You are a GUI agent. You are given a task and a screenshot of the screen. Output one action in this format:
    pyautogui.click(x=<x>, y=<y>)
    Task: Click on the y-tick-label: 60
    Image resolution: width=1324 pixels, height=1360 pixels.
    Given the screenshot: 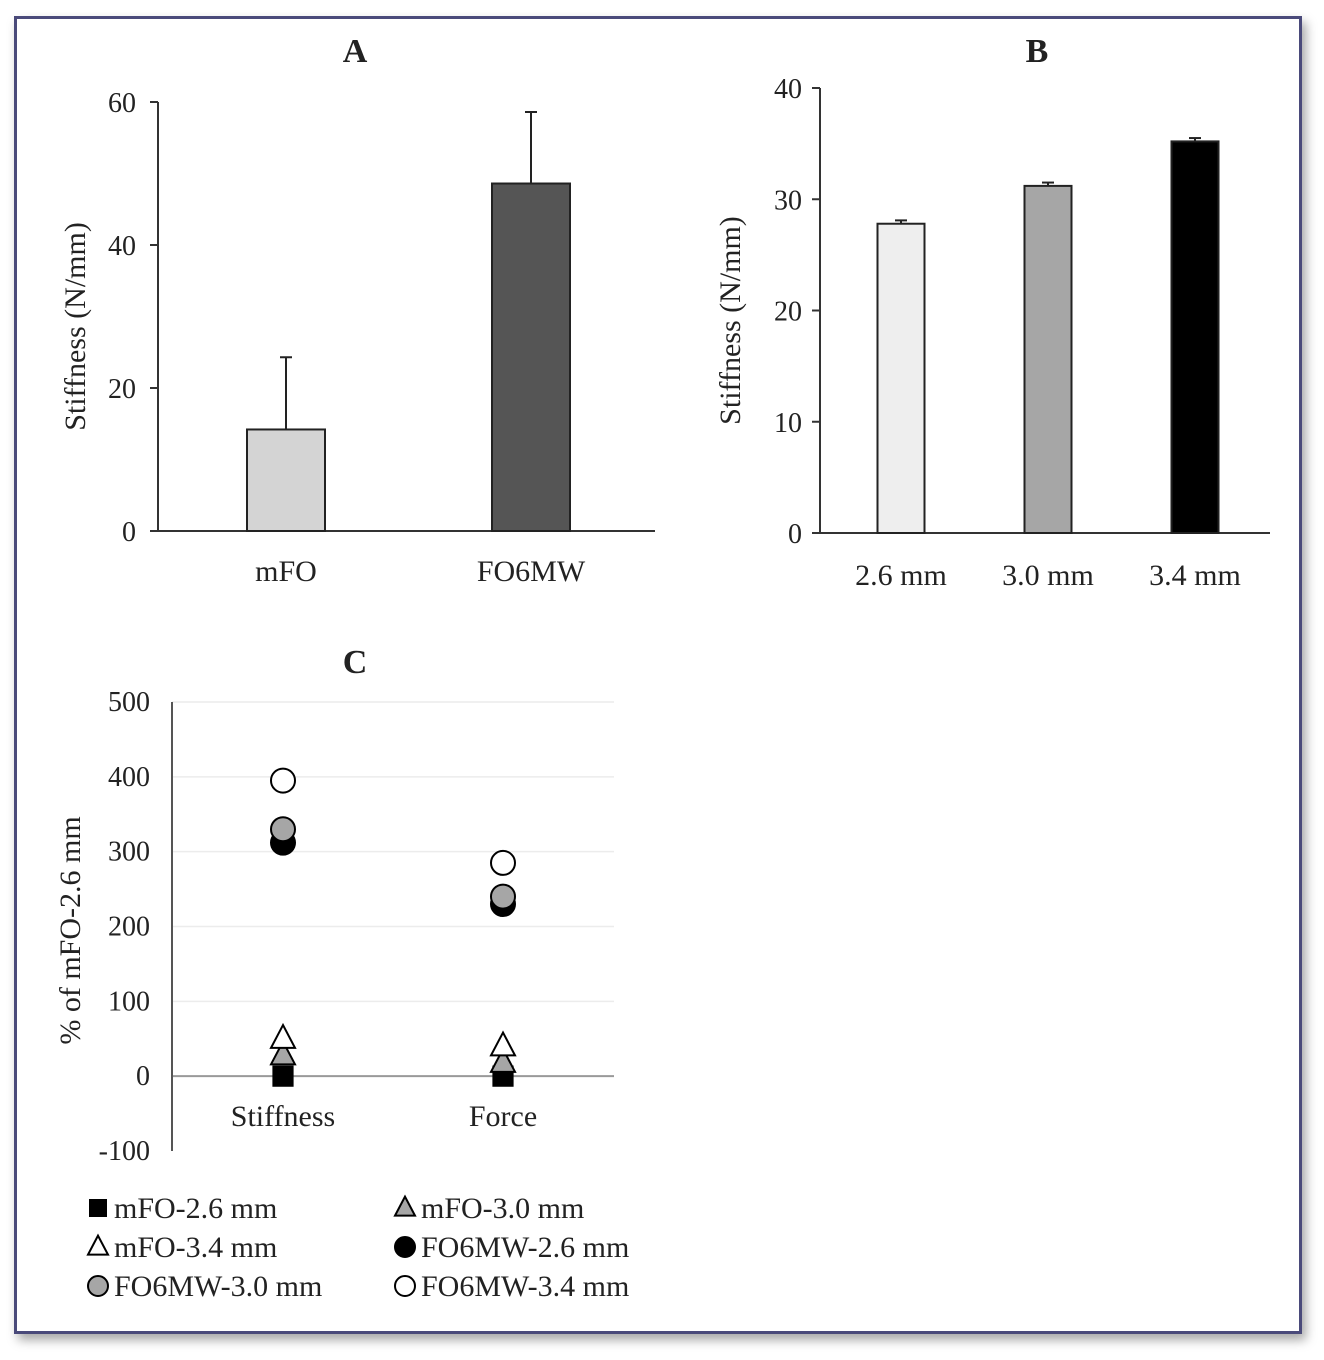 What is the action you would take?
    pyautogui.click(x=122, y=103)
    